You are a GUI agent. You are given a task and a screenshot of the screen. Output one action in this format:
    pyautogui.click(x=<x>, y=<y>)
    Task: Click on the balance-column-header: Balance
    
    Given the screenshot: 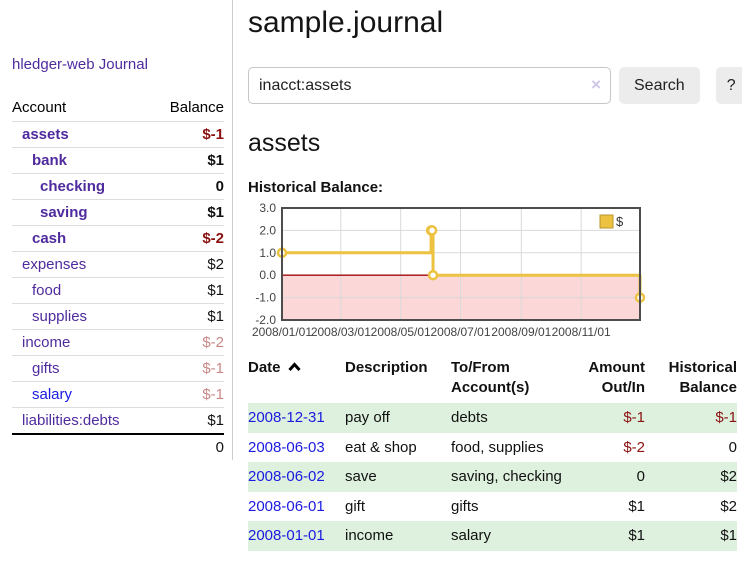 What is the action you would take?
    pyautogui.click(x=196, y=107)
    